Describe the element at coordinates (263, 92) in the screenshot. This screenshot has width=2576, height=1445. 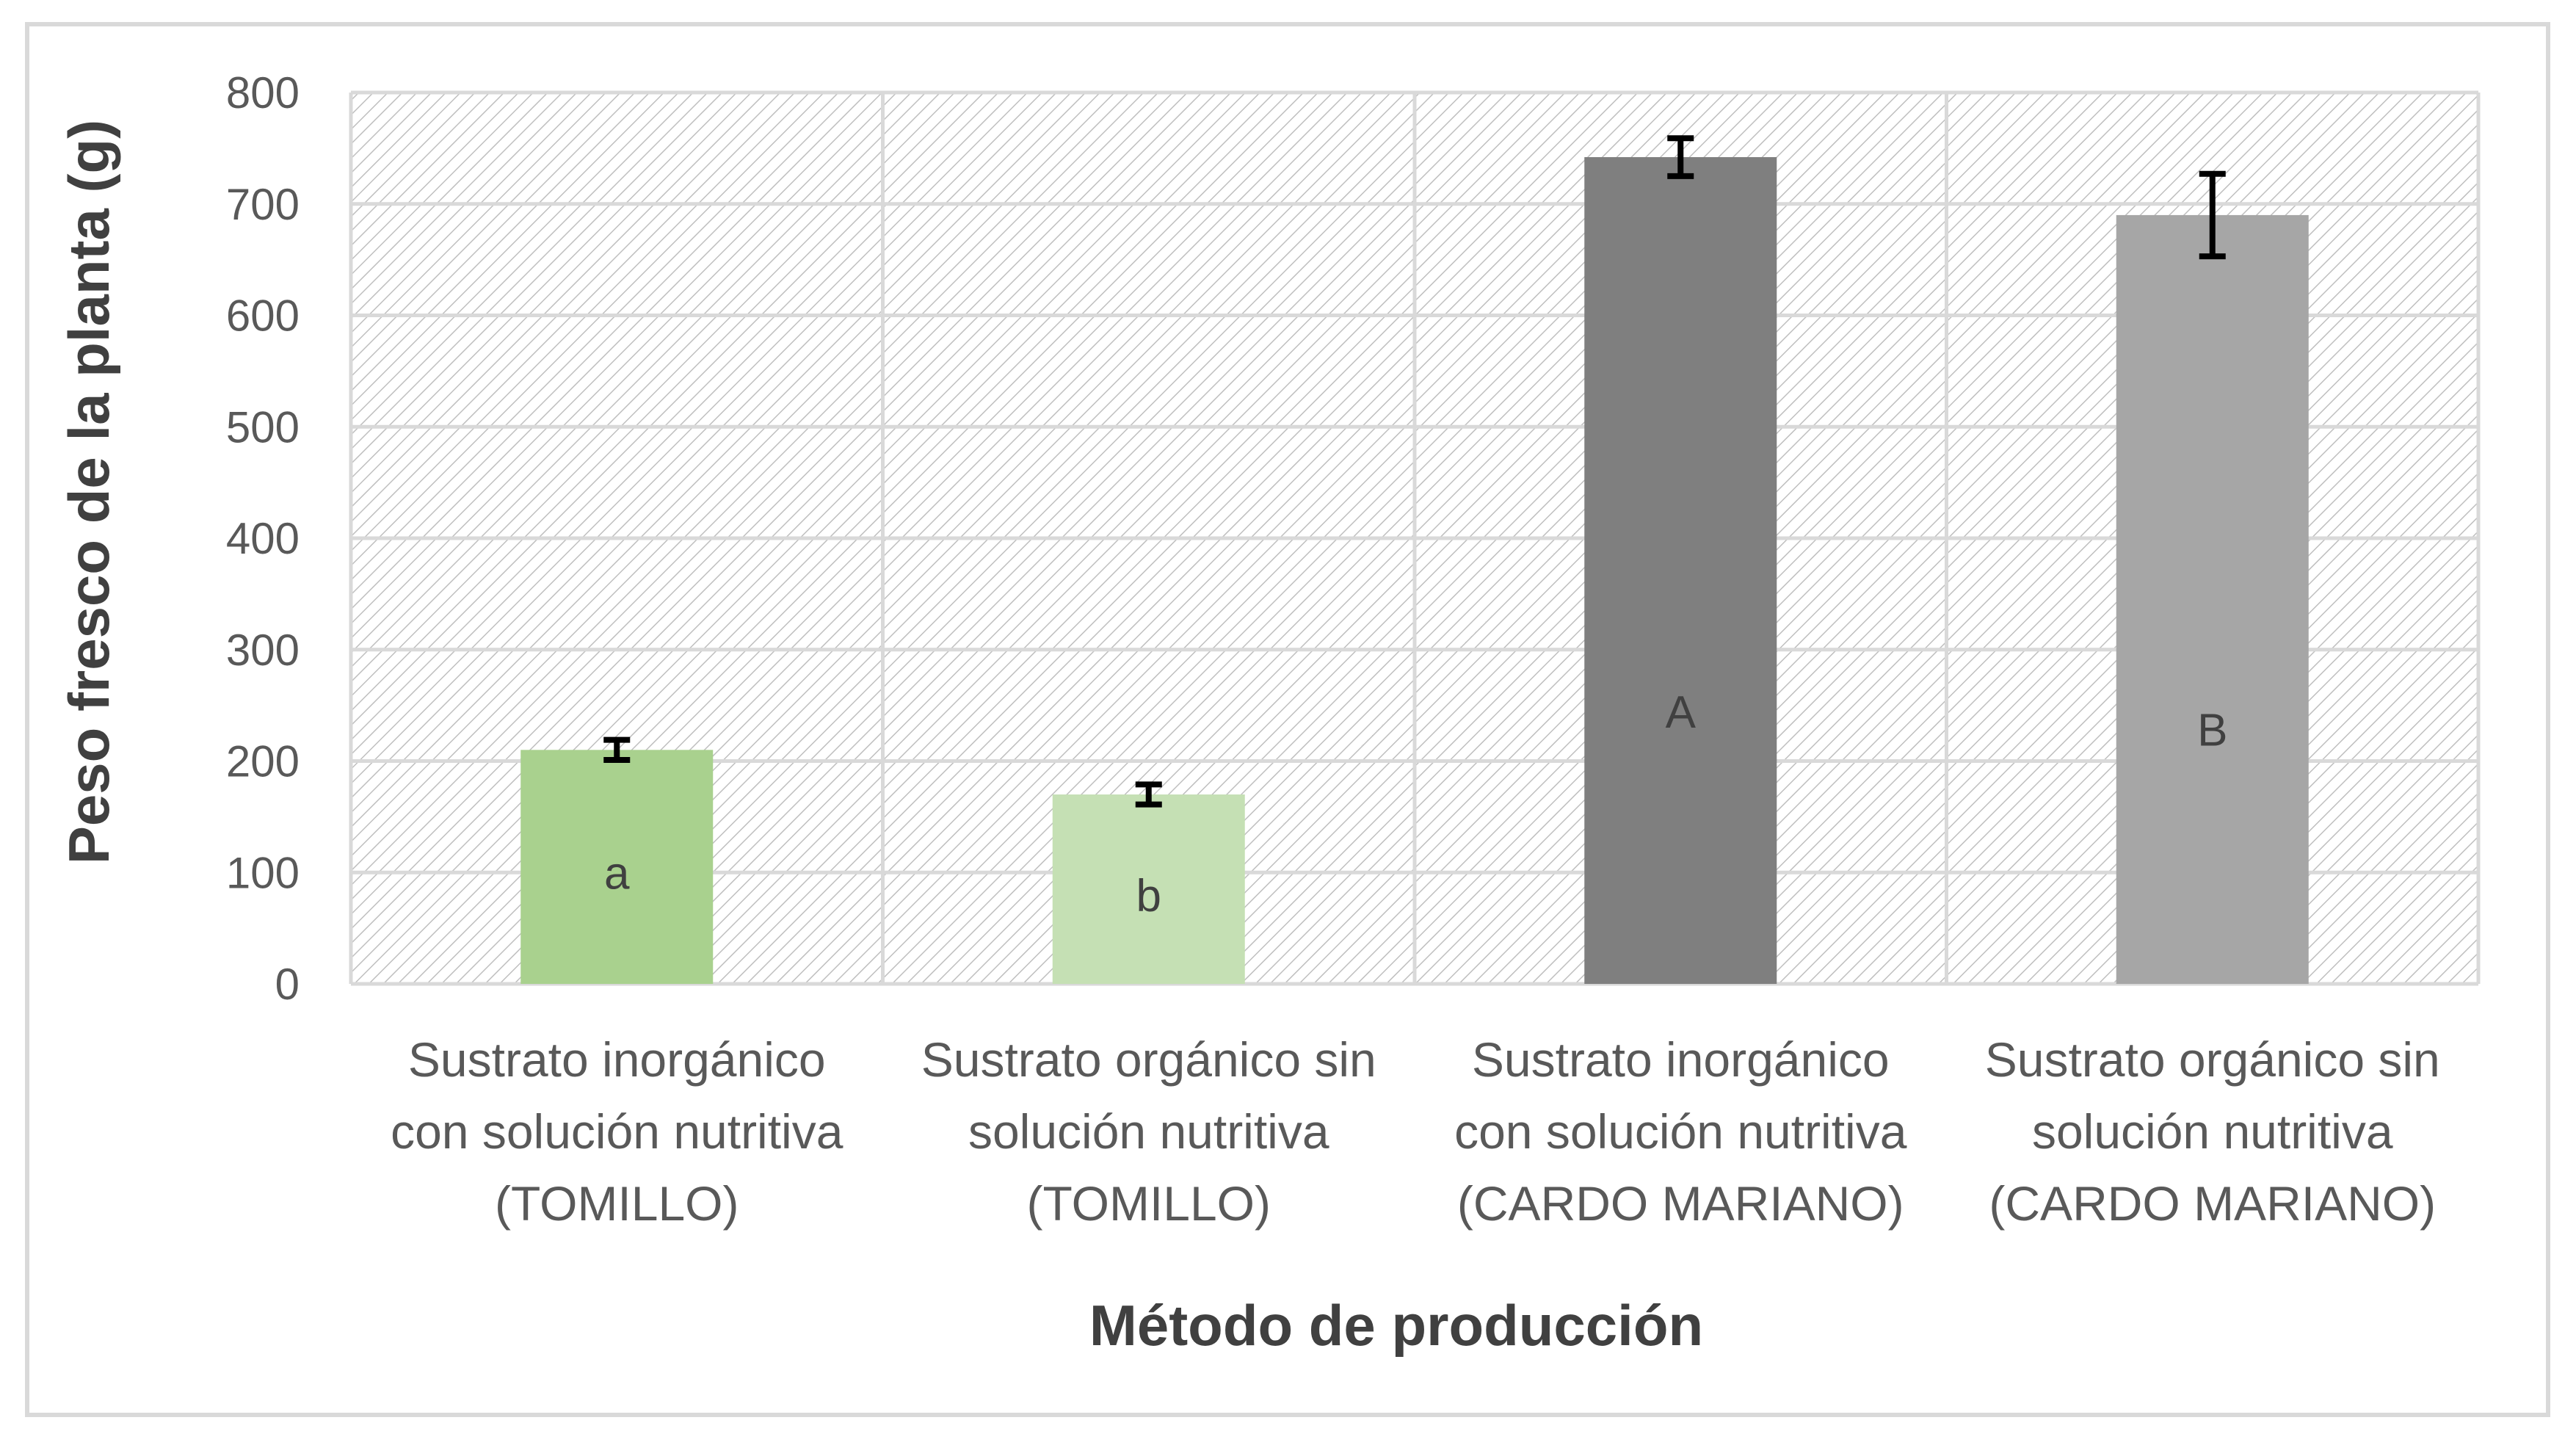
I see `y-tick-label: 800` at that location.